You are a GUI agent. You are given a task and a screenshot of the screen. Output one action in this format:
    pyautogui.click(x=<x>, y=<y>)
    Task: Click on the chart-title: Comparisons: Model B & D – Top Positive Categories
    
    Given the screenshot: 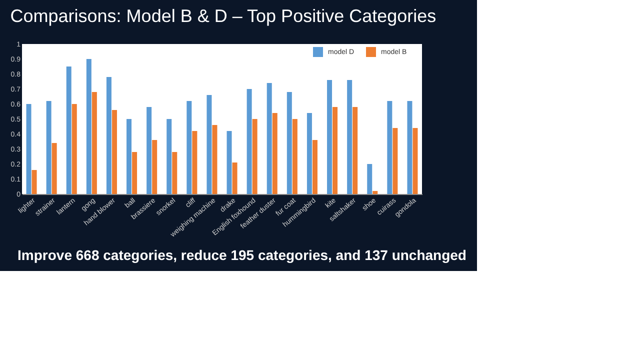 What is the action you would take?
    pyautogui.click(x=223, y=16)
    